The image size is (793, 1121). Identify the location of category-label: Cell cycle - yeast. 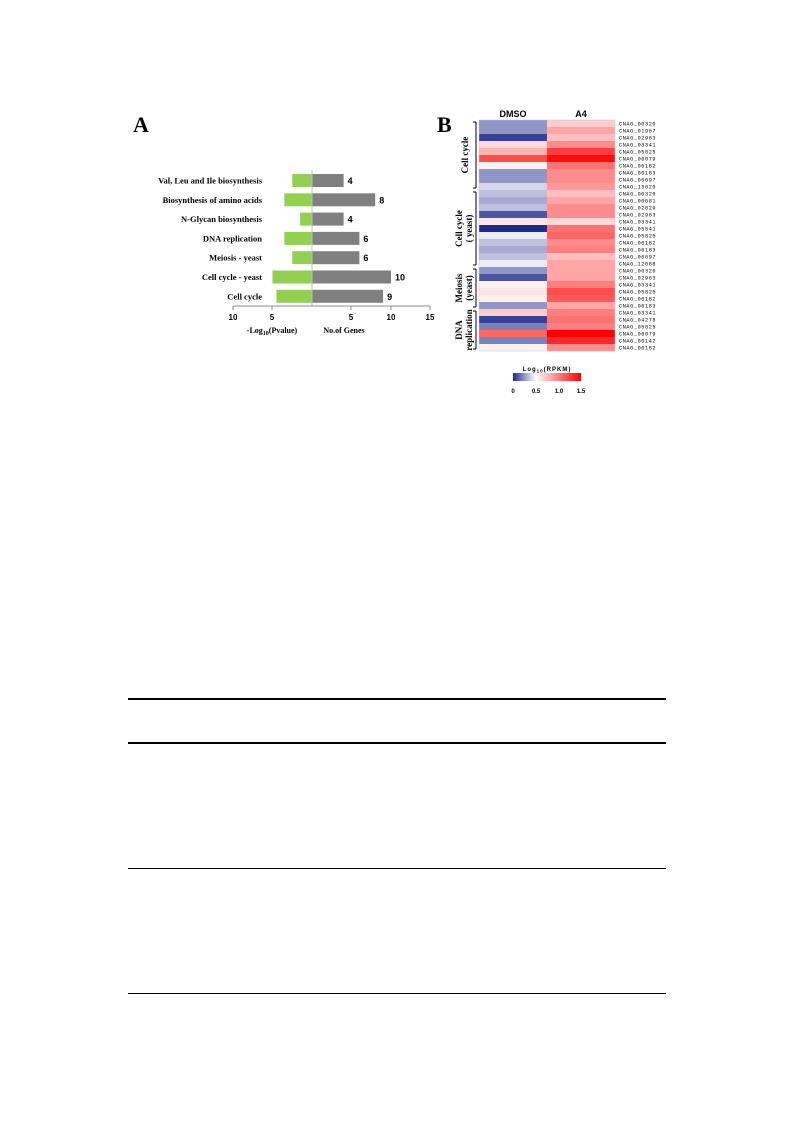
(232, 277).